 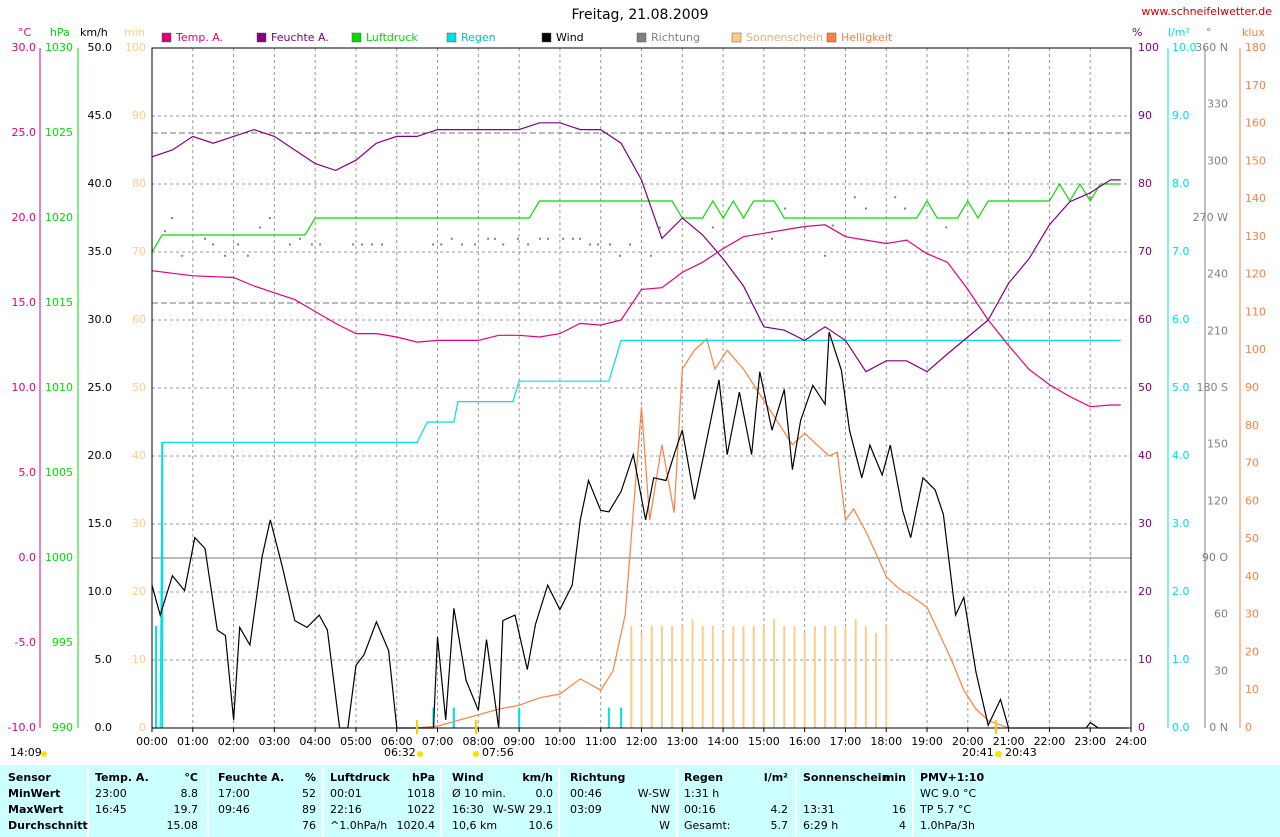 I want to click on x-tick-label: 00:00, so click(x=152, y=741).